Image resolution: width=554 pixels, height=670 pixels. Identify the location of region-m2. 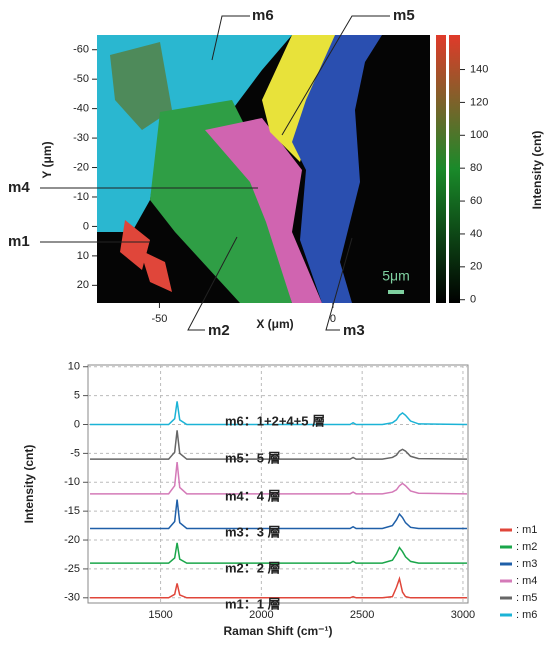
(221, 201).